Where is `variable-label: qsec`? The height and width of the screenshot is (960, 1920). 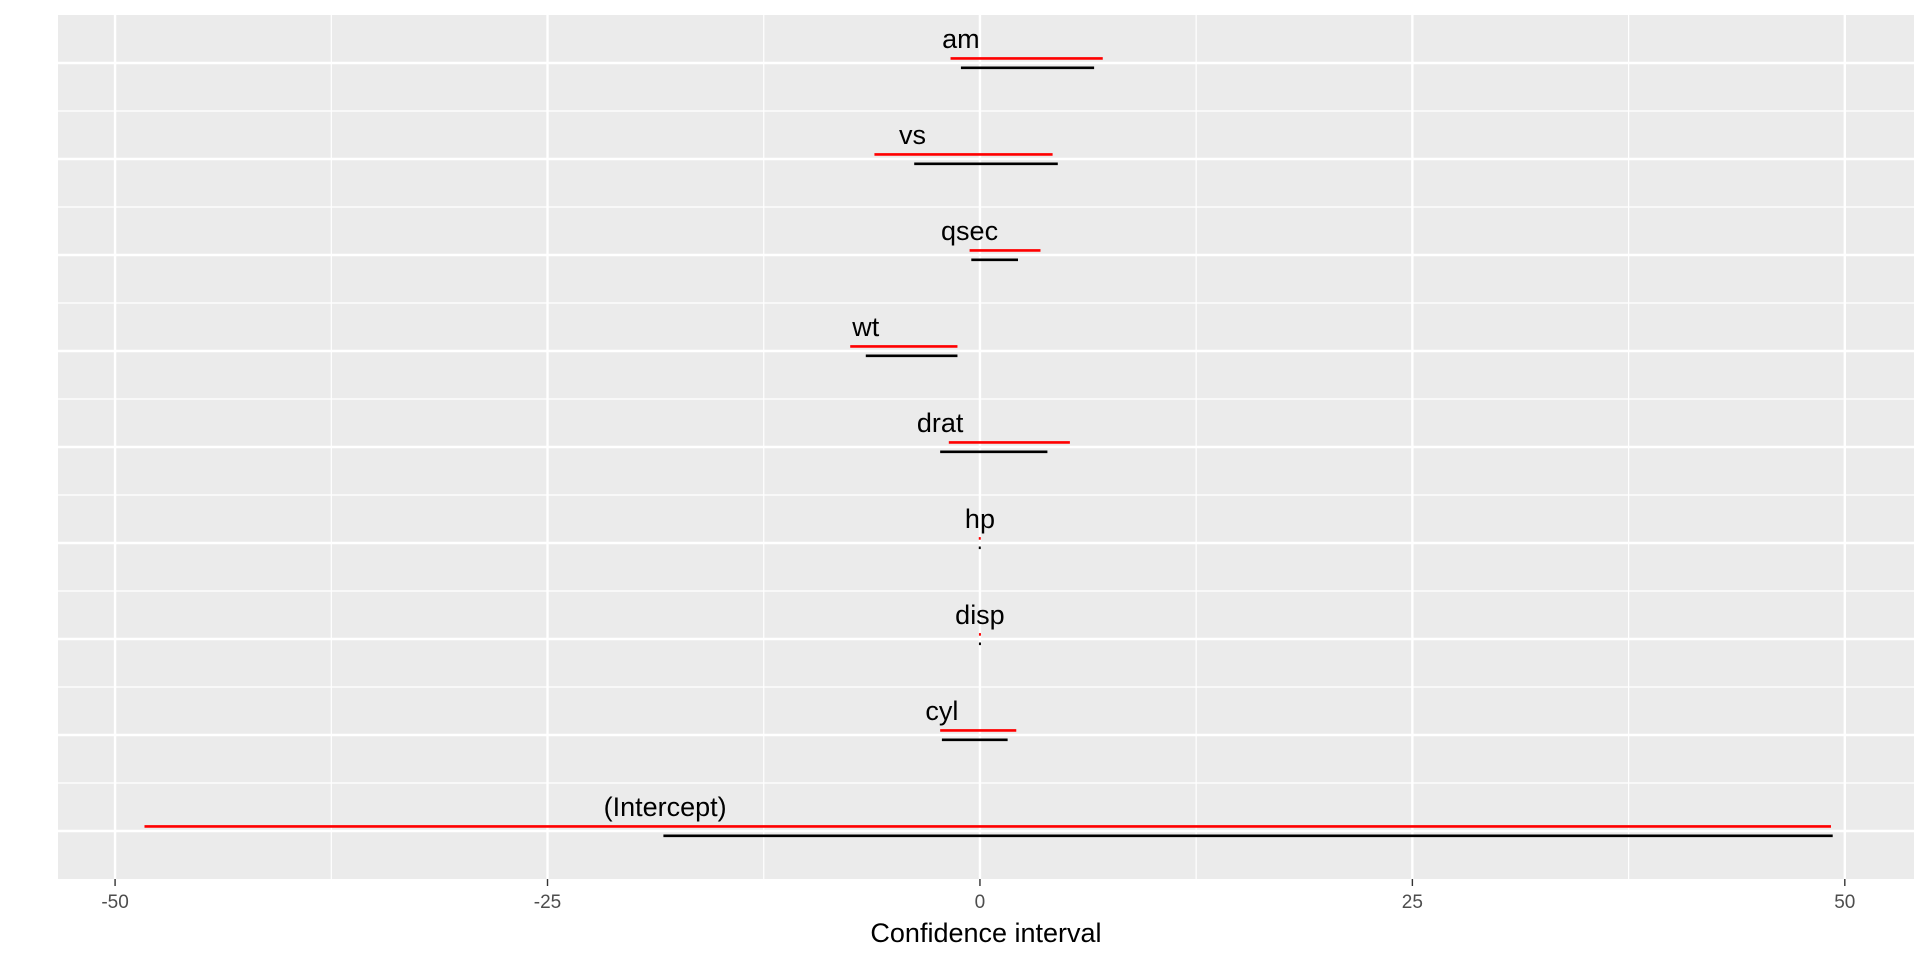 variable-label: qsec is located at coordinates (969, 231).